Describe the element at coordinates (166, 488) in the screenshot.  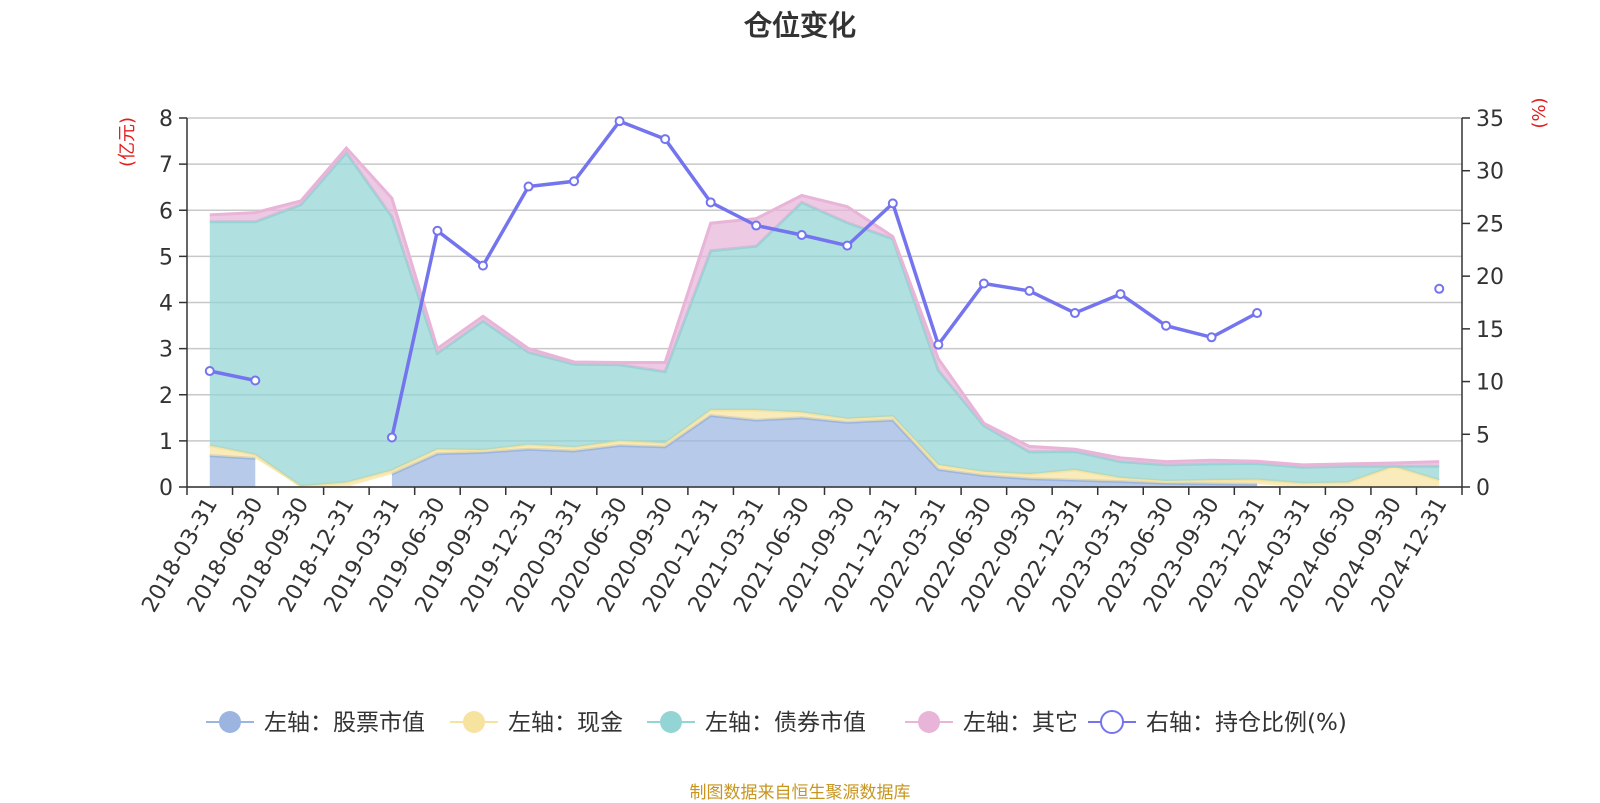
I see `left-tick-label: 0` at that location.